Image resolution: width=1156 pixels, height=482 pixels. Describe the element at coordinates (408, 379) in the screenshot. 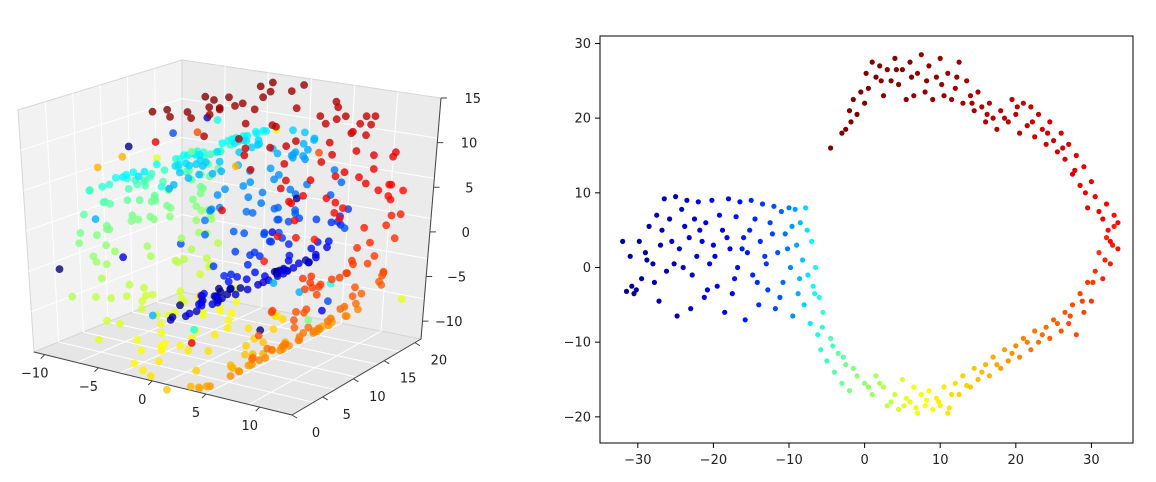

I see `y-tick-label: 15` at that location.